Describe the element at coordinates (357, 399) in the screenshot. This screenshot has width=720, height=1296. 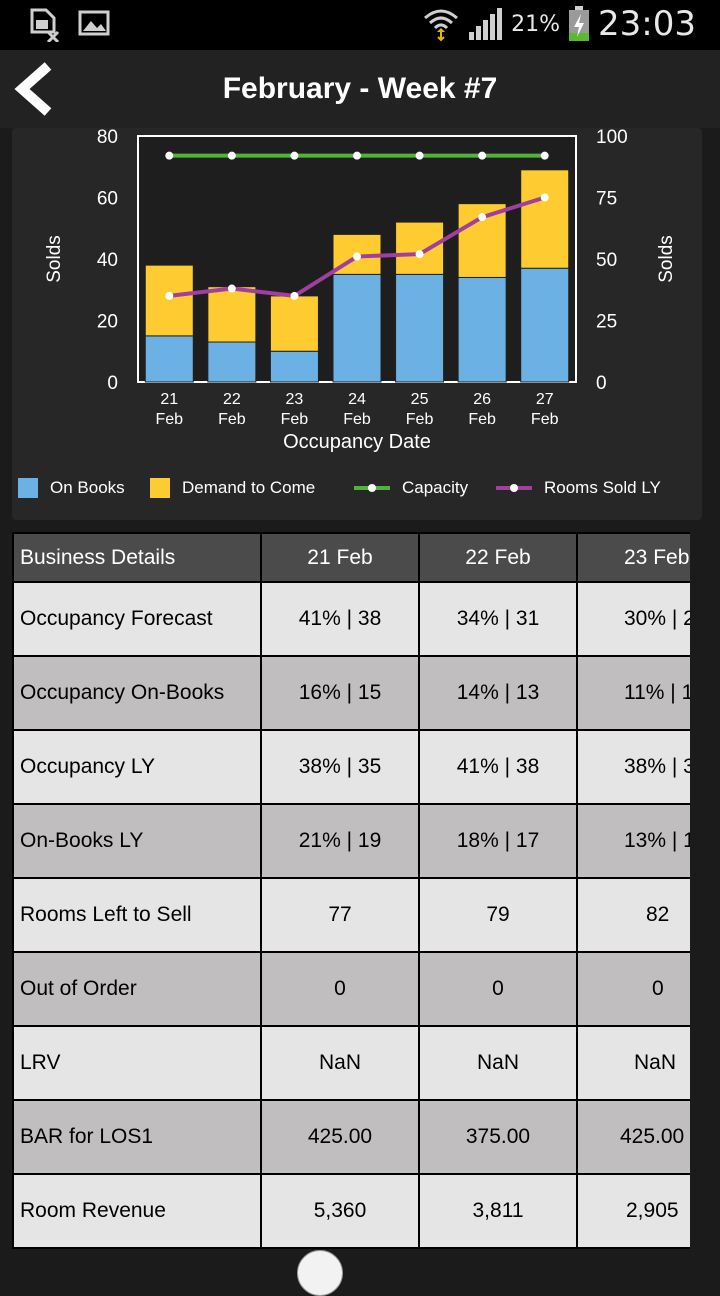
I see `x-tick-label: 24` at that location.